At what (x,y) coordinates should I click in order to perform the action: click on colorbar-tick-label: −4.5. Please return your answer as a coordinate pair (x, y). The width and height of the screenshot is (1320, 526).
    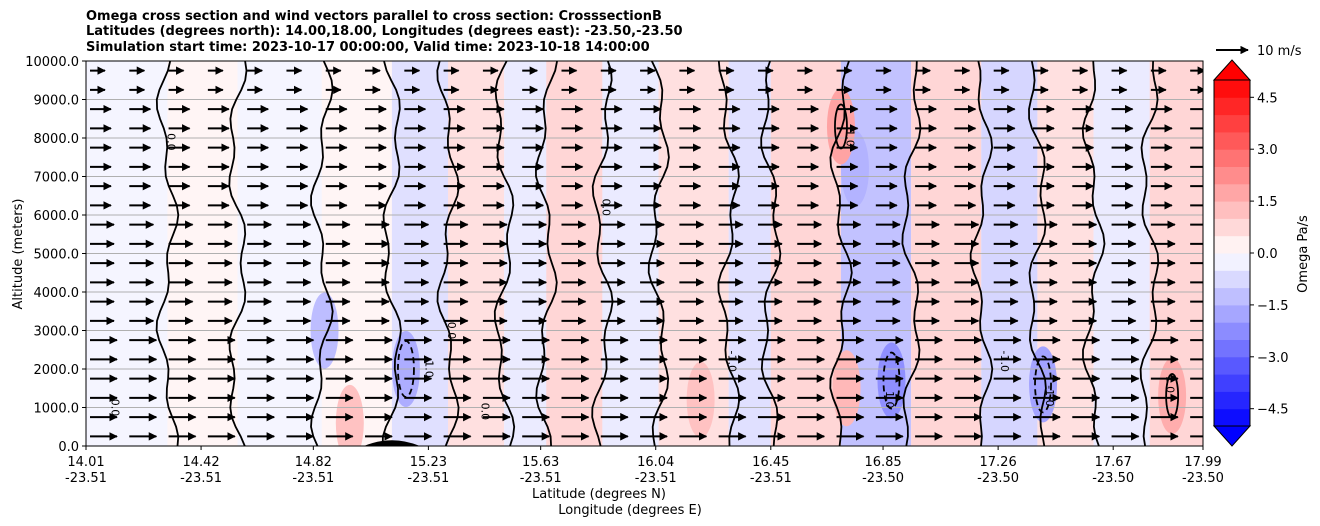
    Looking at the image, I should click on (1273, 410).